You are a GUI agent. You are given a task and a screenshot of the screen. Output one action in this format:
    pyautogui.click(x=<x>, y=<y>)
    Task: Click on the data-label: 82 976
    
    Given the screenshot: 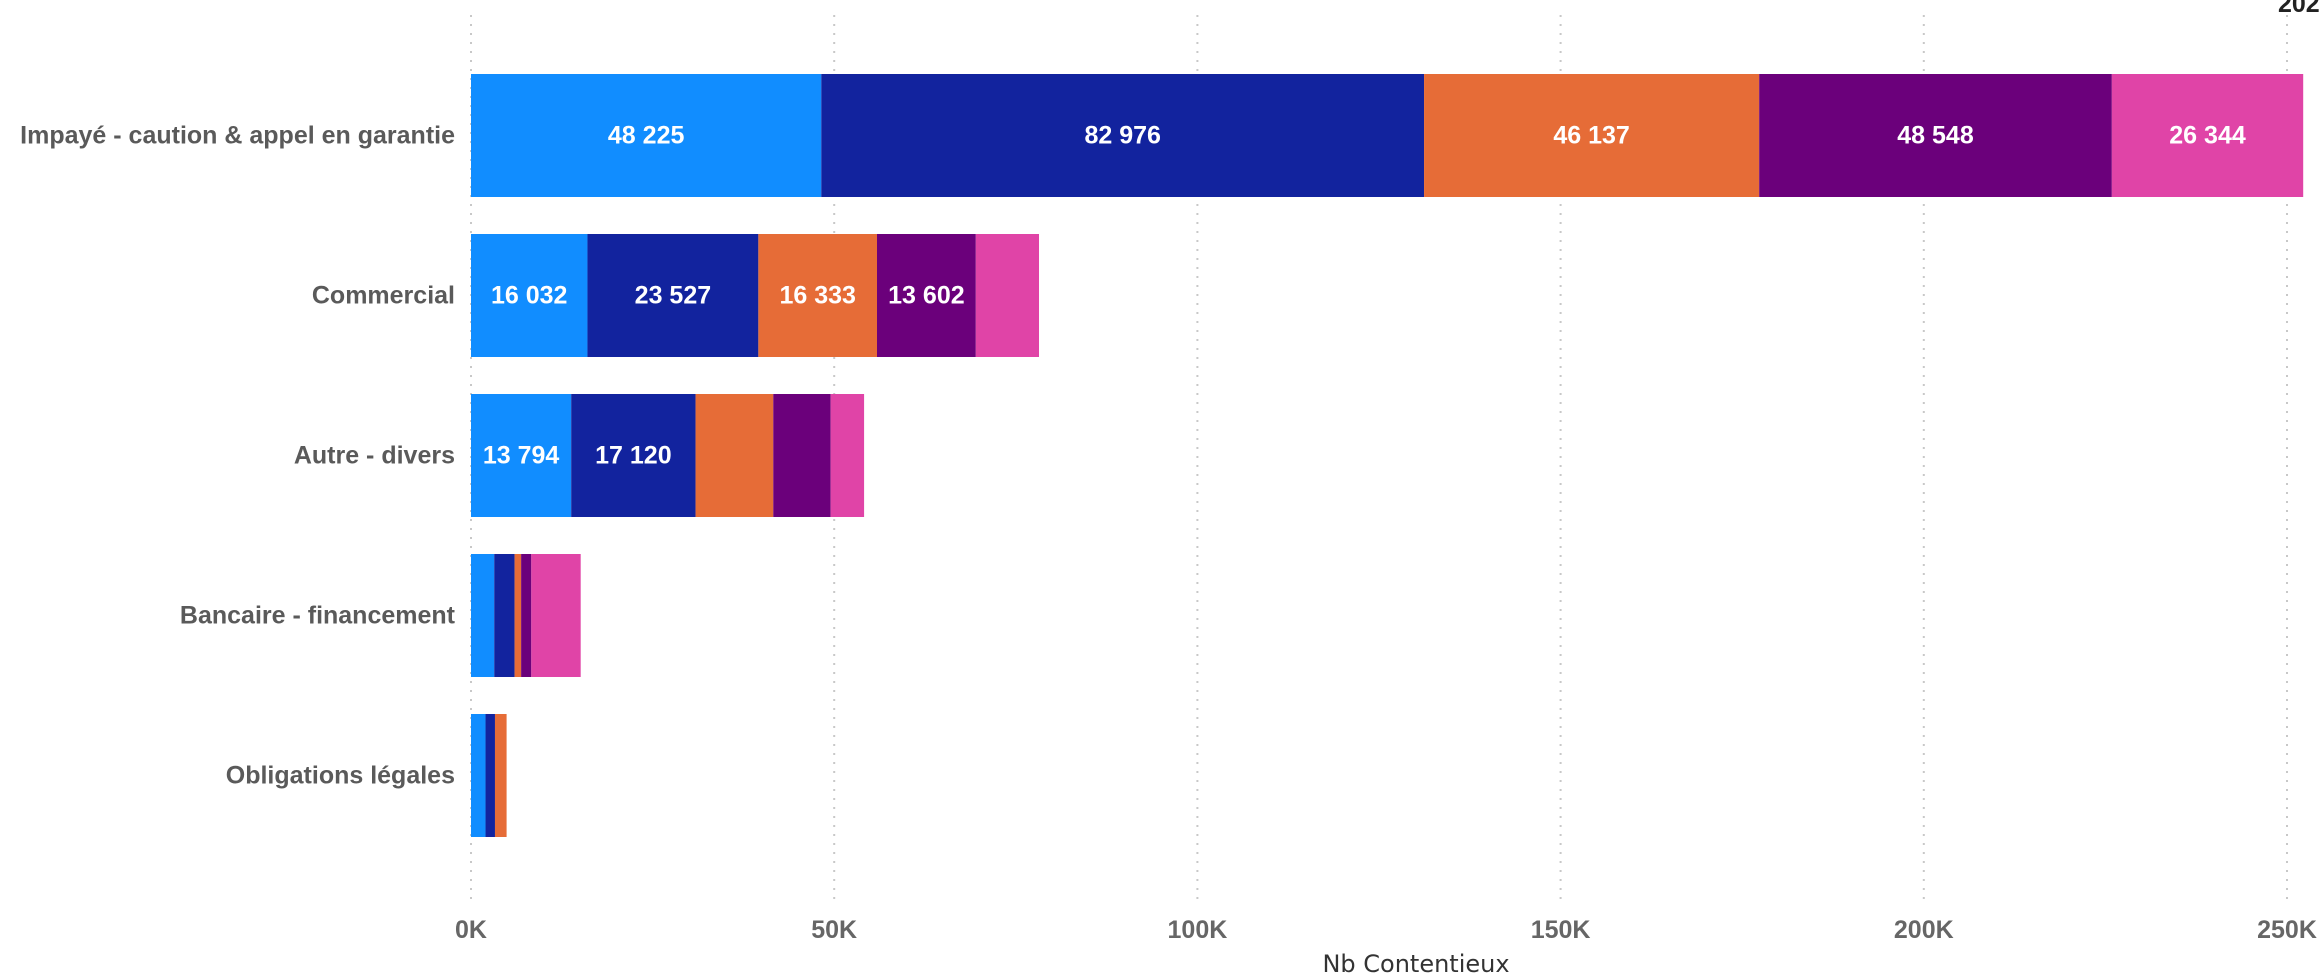 What is the action you would take?
    pyautogui.click(x=1122, y=136)
    